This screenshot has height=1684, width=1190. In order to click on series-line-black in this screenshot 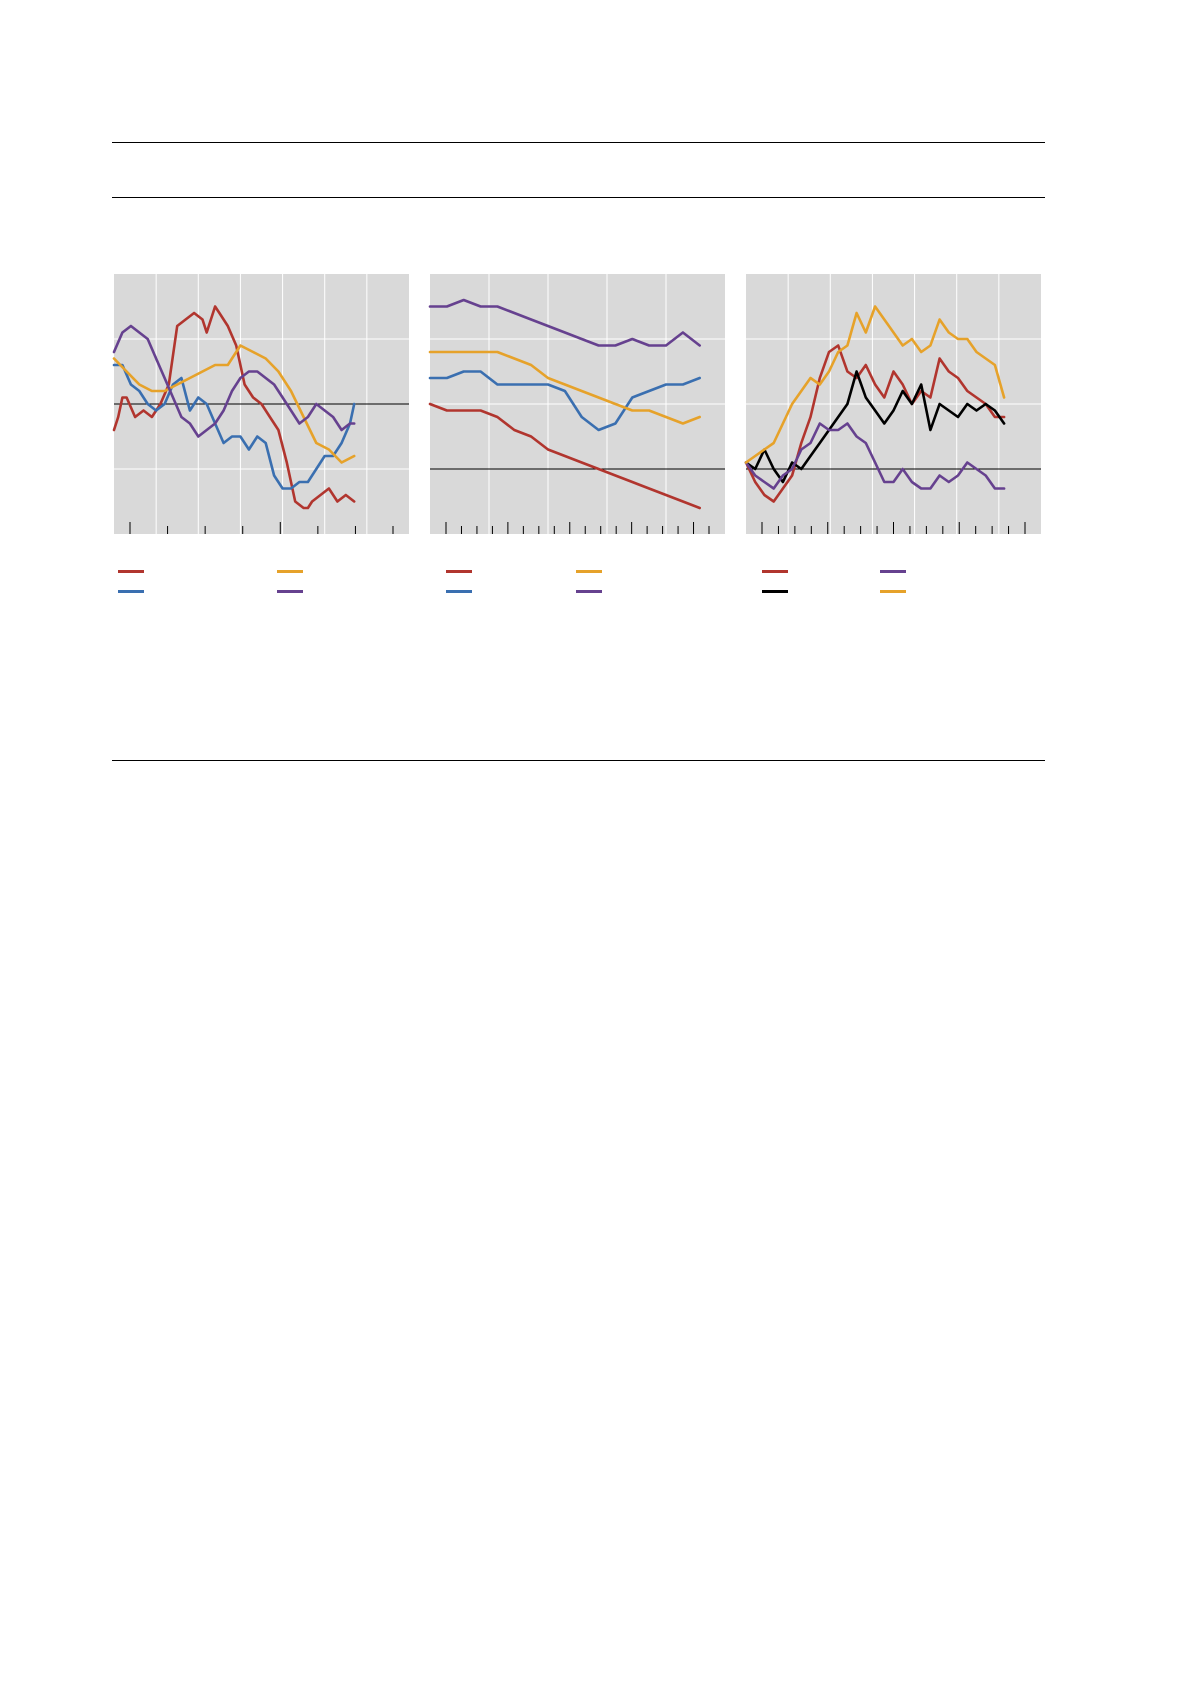, I will do `click(875, 427)`.